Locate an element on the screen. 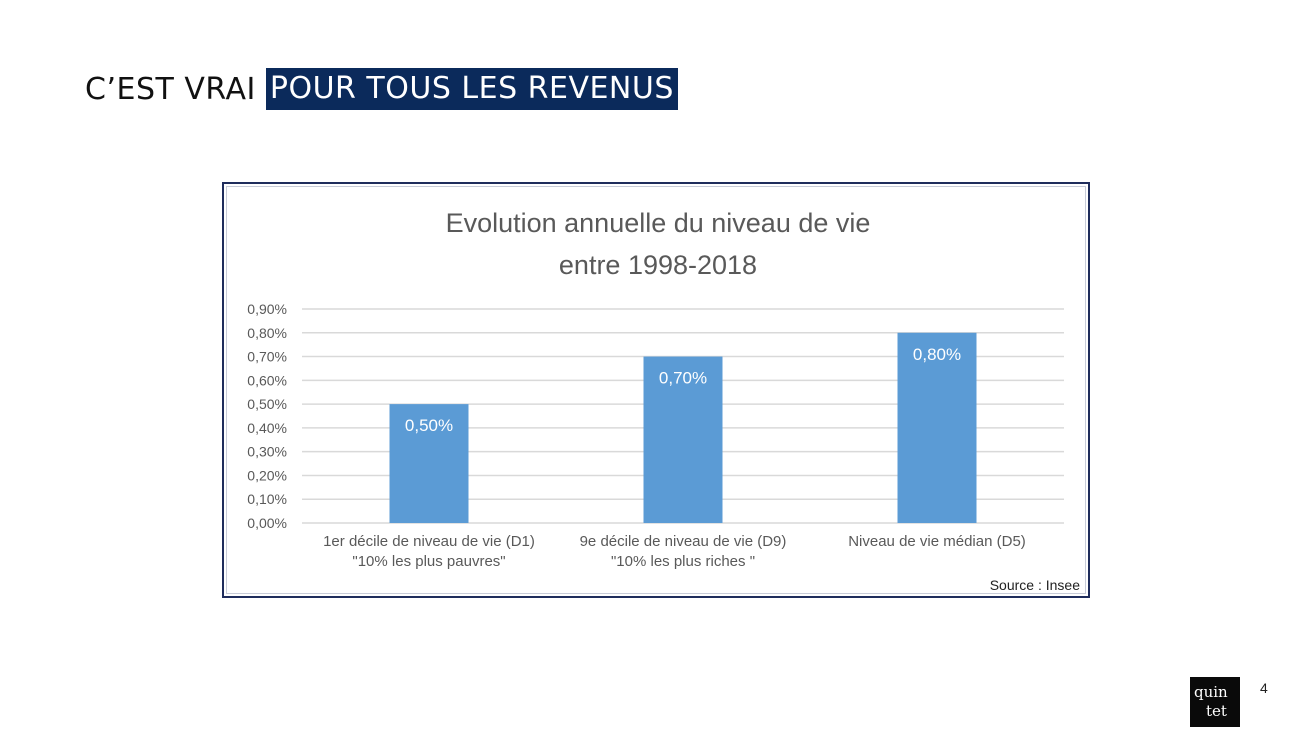 The image size is (1300, 731). x-category-label-line: "10% les plus riches " is located at coordinates (683, 561).